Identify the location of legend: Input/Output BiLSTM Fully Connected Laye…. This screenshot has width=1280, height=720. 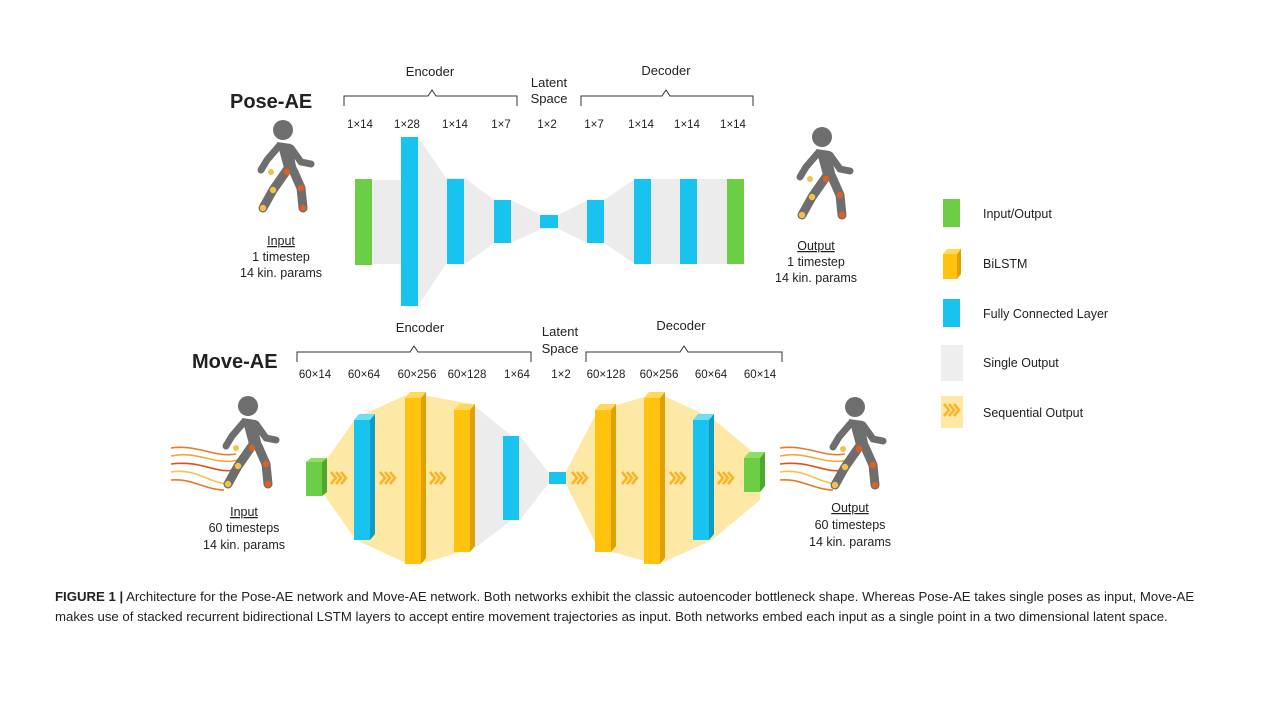
(1024, 313).